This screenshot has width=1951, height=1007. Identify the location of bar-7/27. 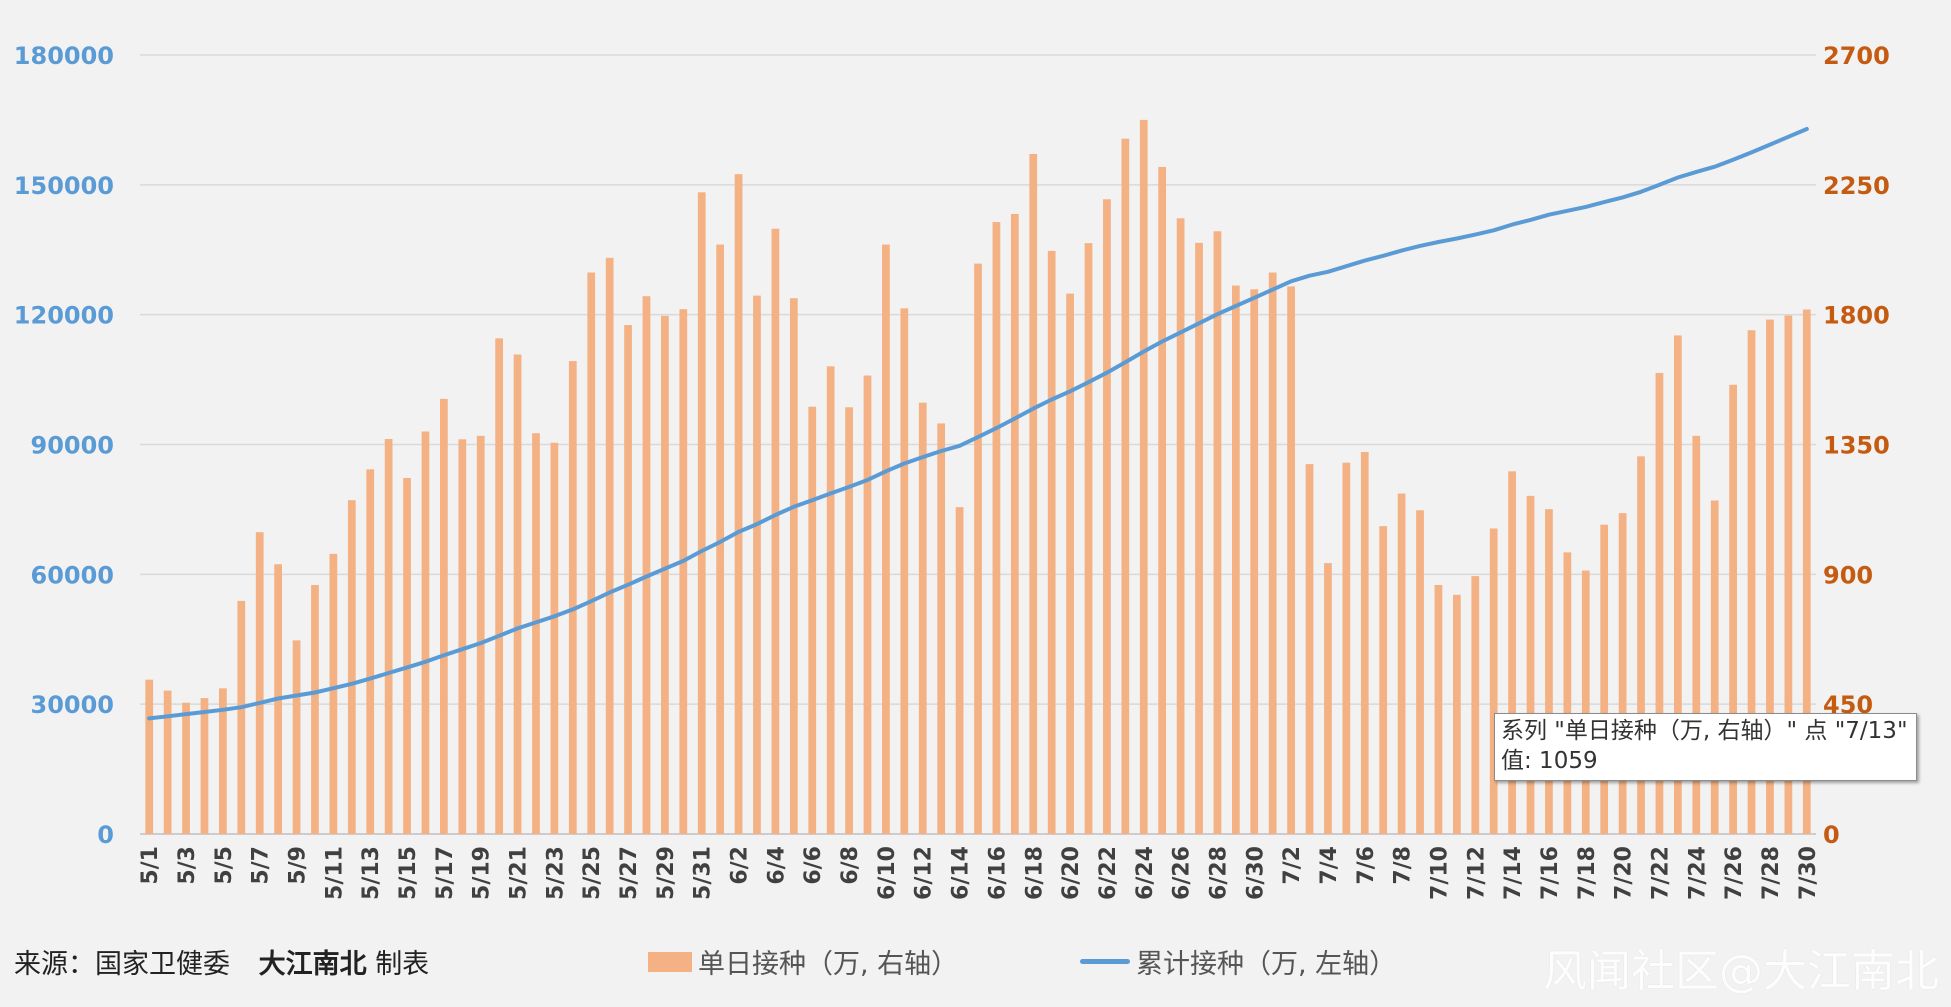
(1751, 582).